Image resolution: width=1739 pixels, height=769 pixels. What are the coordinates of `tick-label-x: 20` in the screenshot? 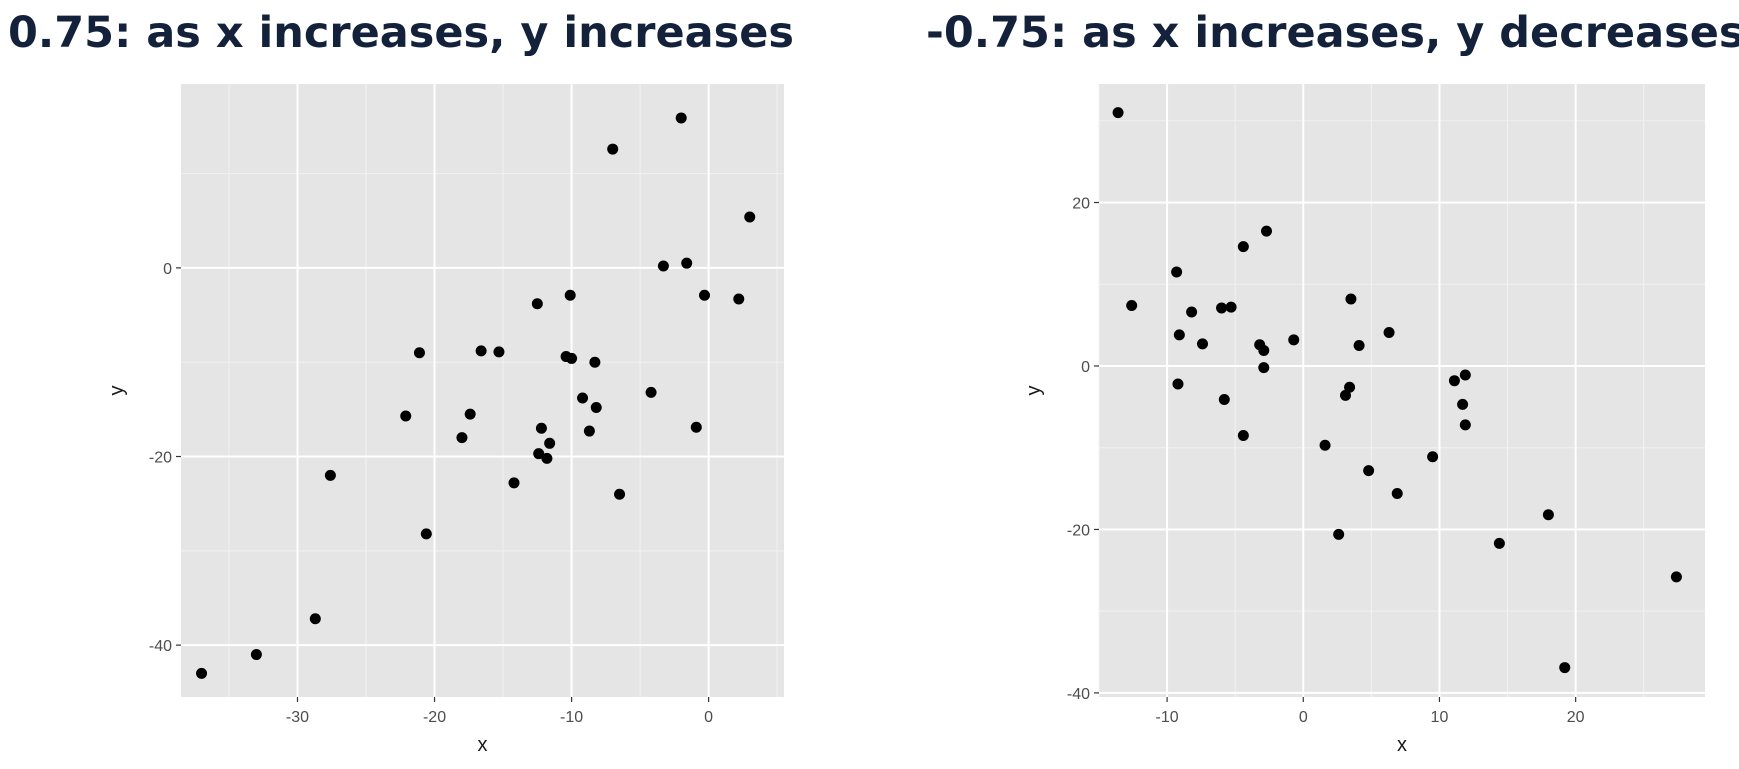 It's located at (1576, 717).